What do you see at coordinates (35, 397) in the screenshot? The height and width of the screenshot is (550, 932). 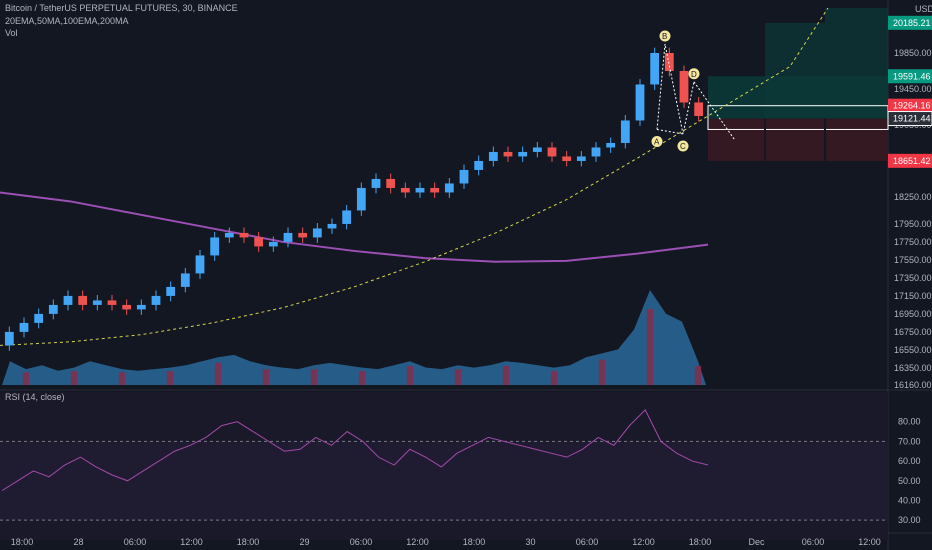 I see `rsi-label: RSI (14, close)` at bounding box center [35, 397].